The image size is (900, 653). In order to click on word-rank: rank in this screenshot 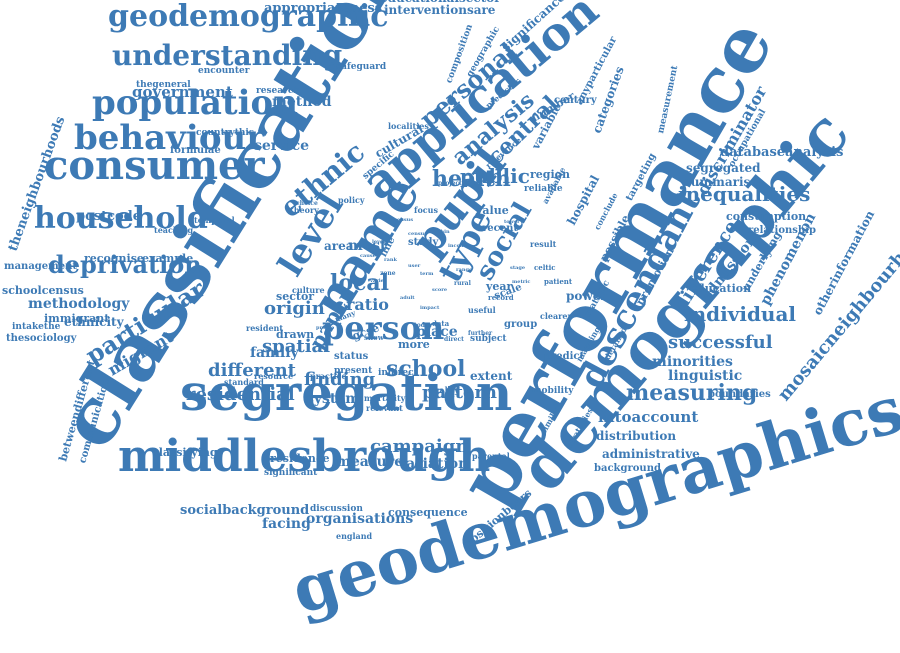, I will do `click(390, 260)`.